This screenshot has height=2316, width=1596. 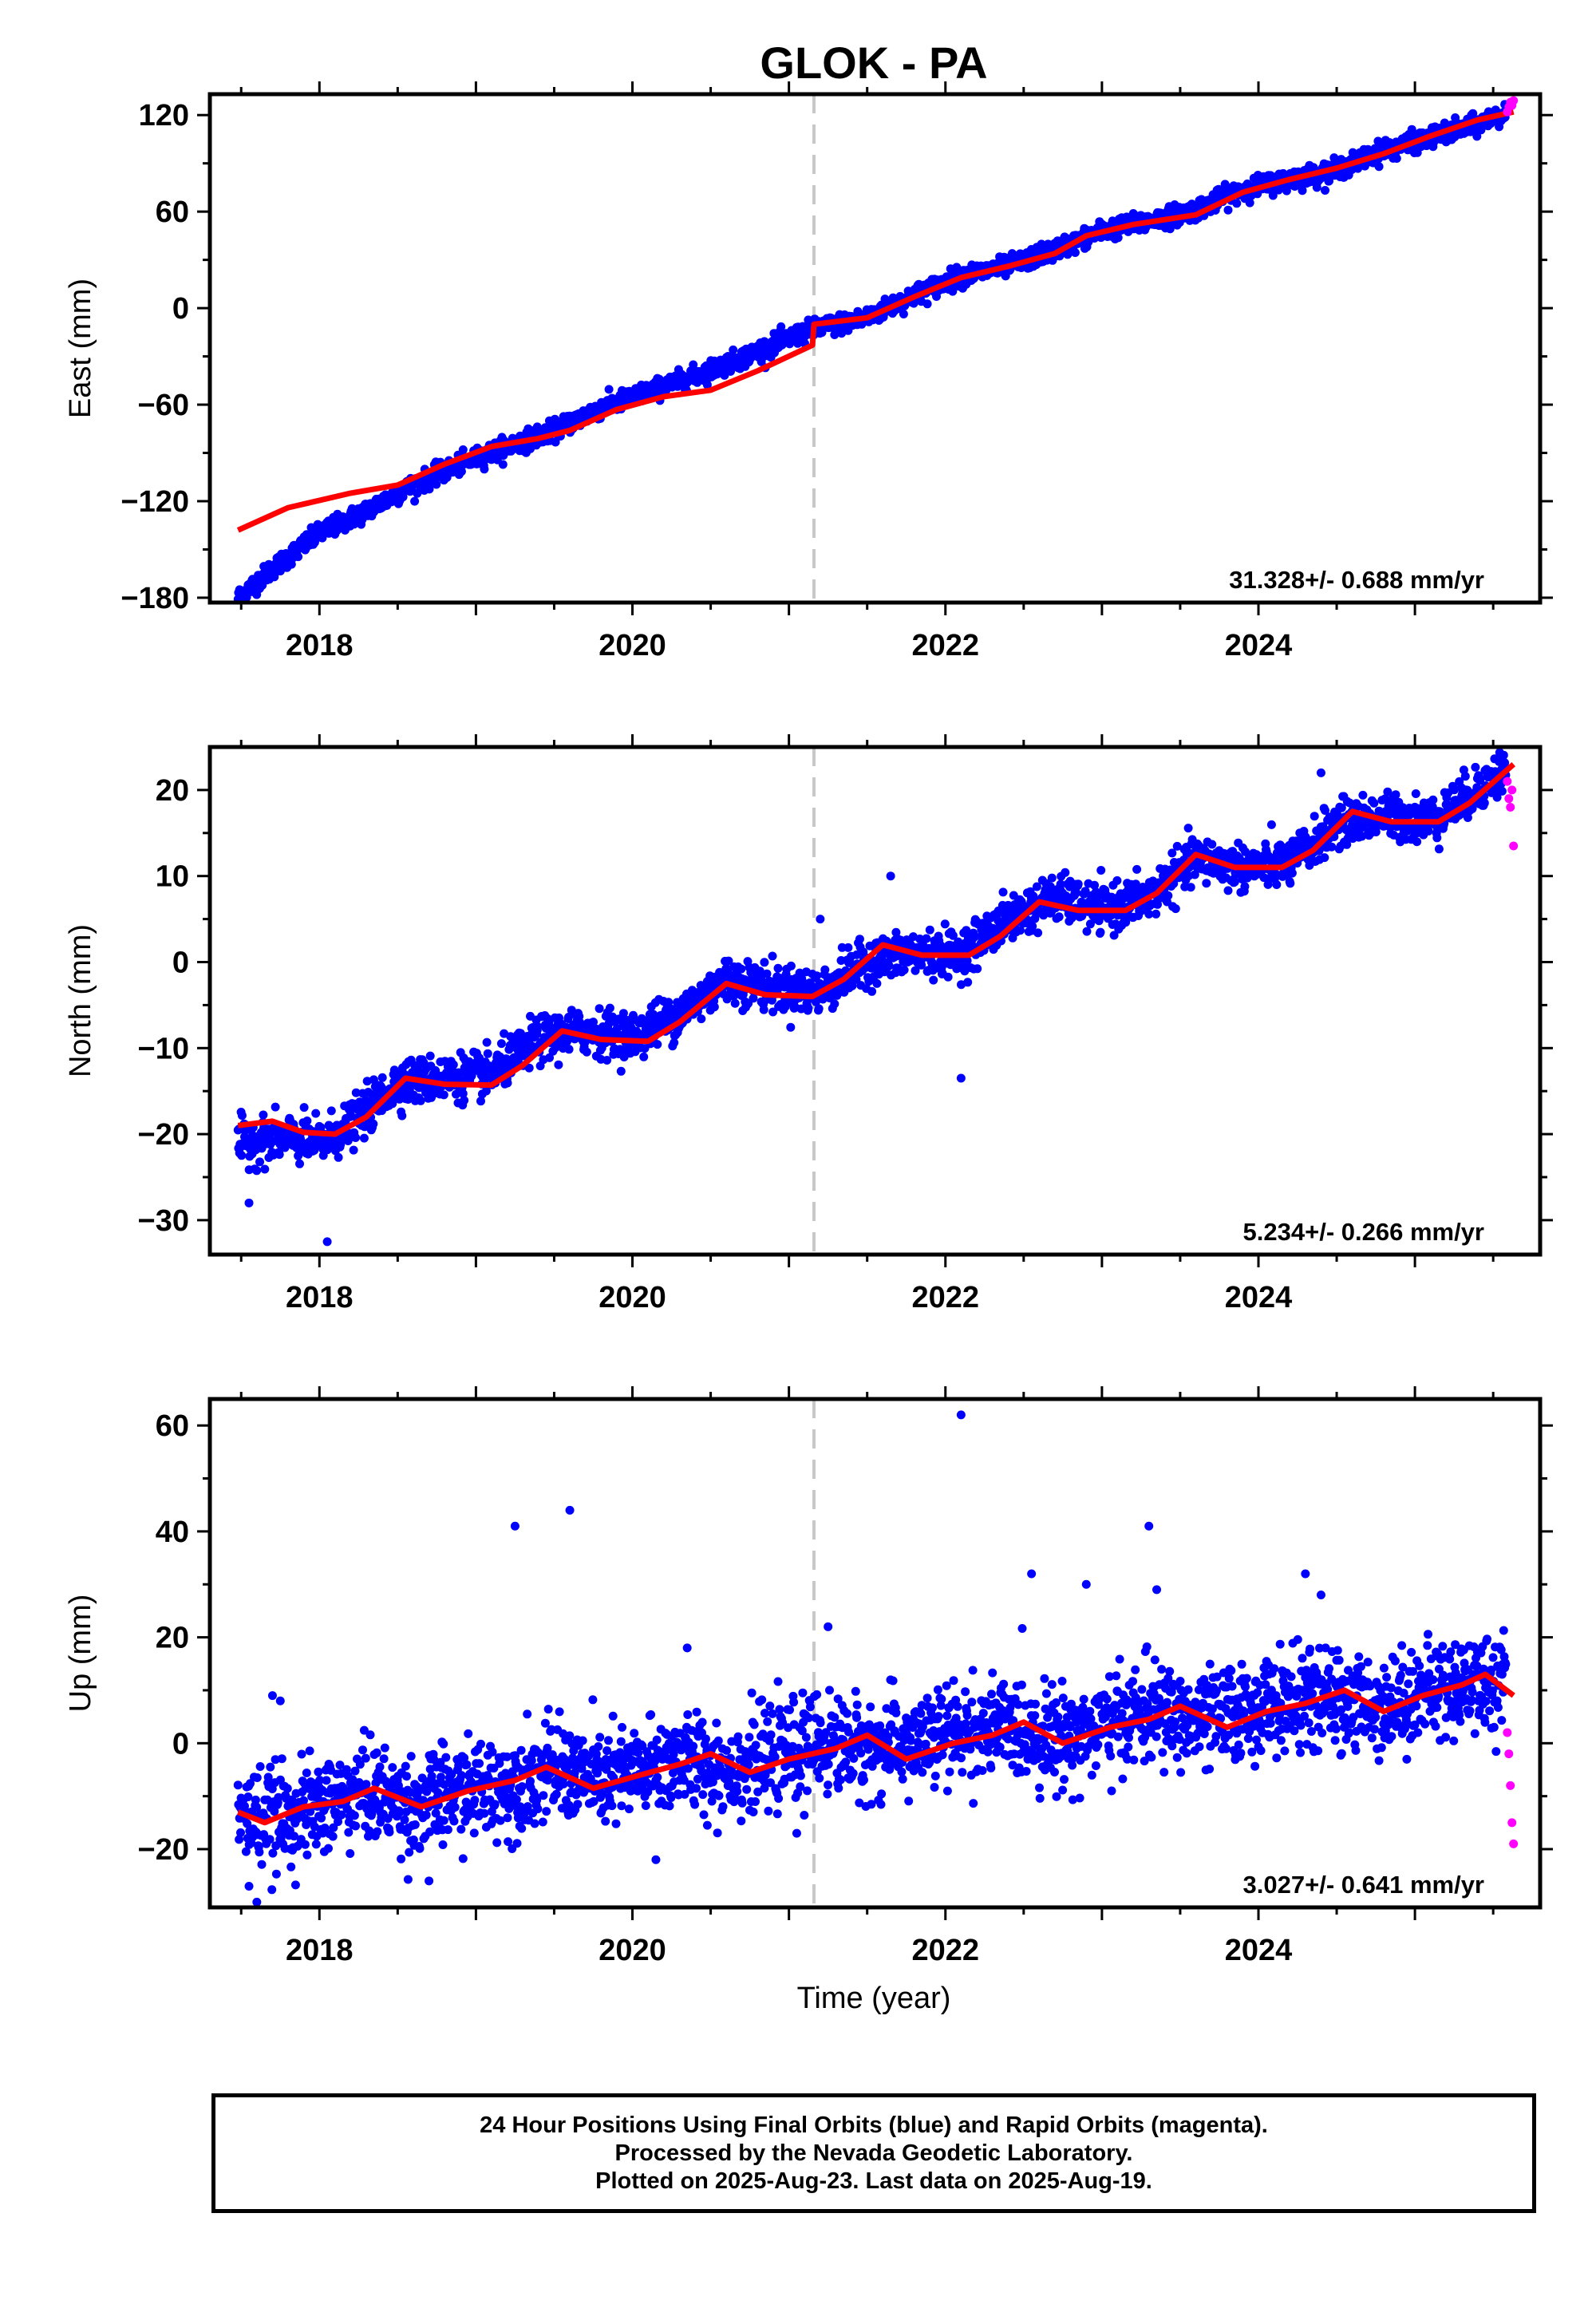 I want to click on y-tick-label: −120, so click(x=154, y=502).